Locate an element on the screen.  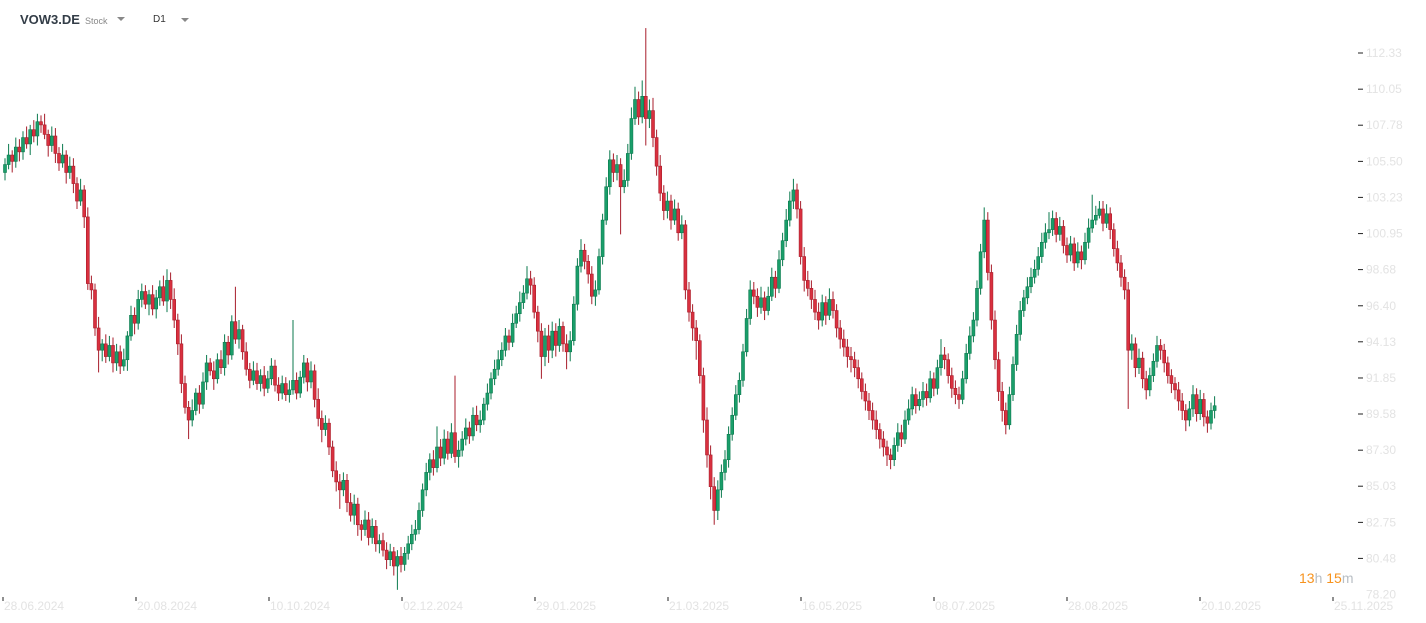
candle-countdown: 13h 15m is located at coordinates (1326, 578).